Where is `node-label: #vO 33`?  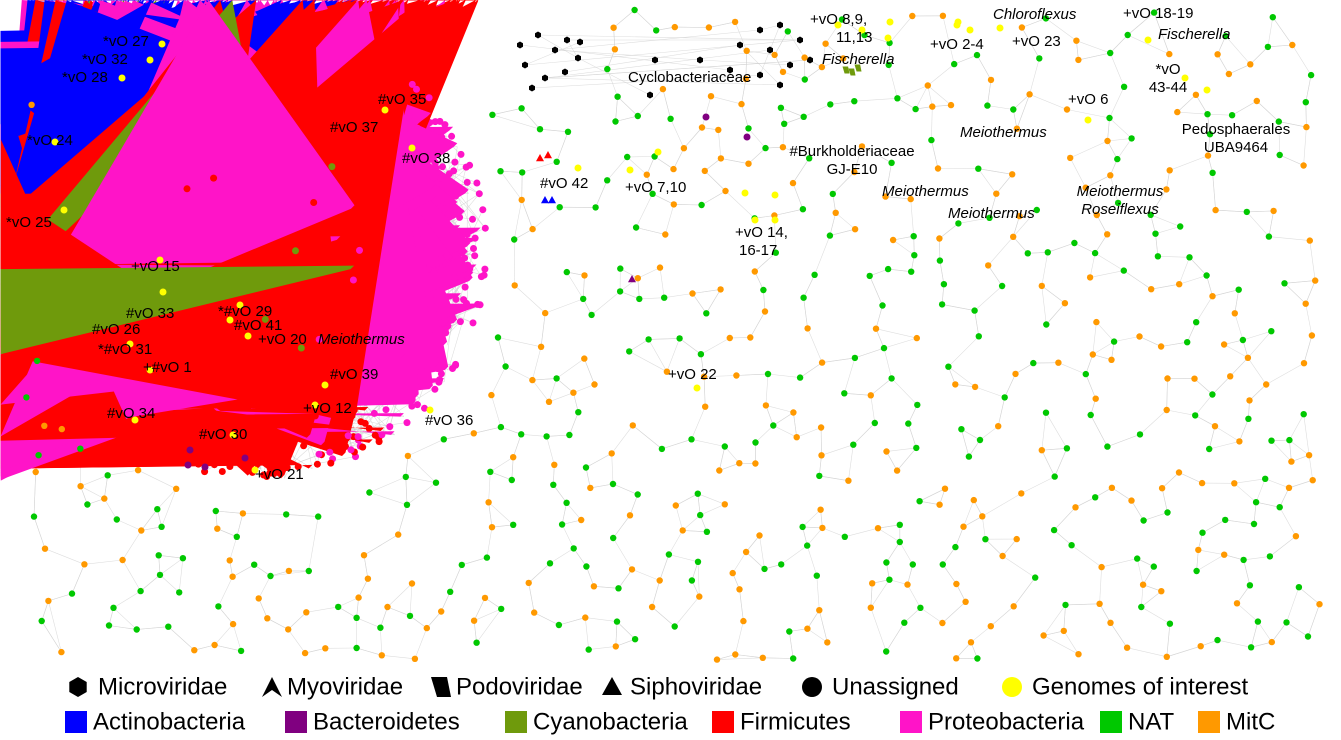
node-label: #vO 33 is located at coordinates (150, 313).